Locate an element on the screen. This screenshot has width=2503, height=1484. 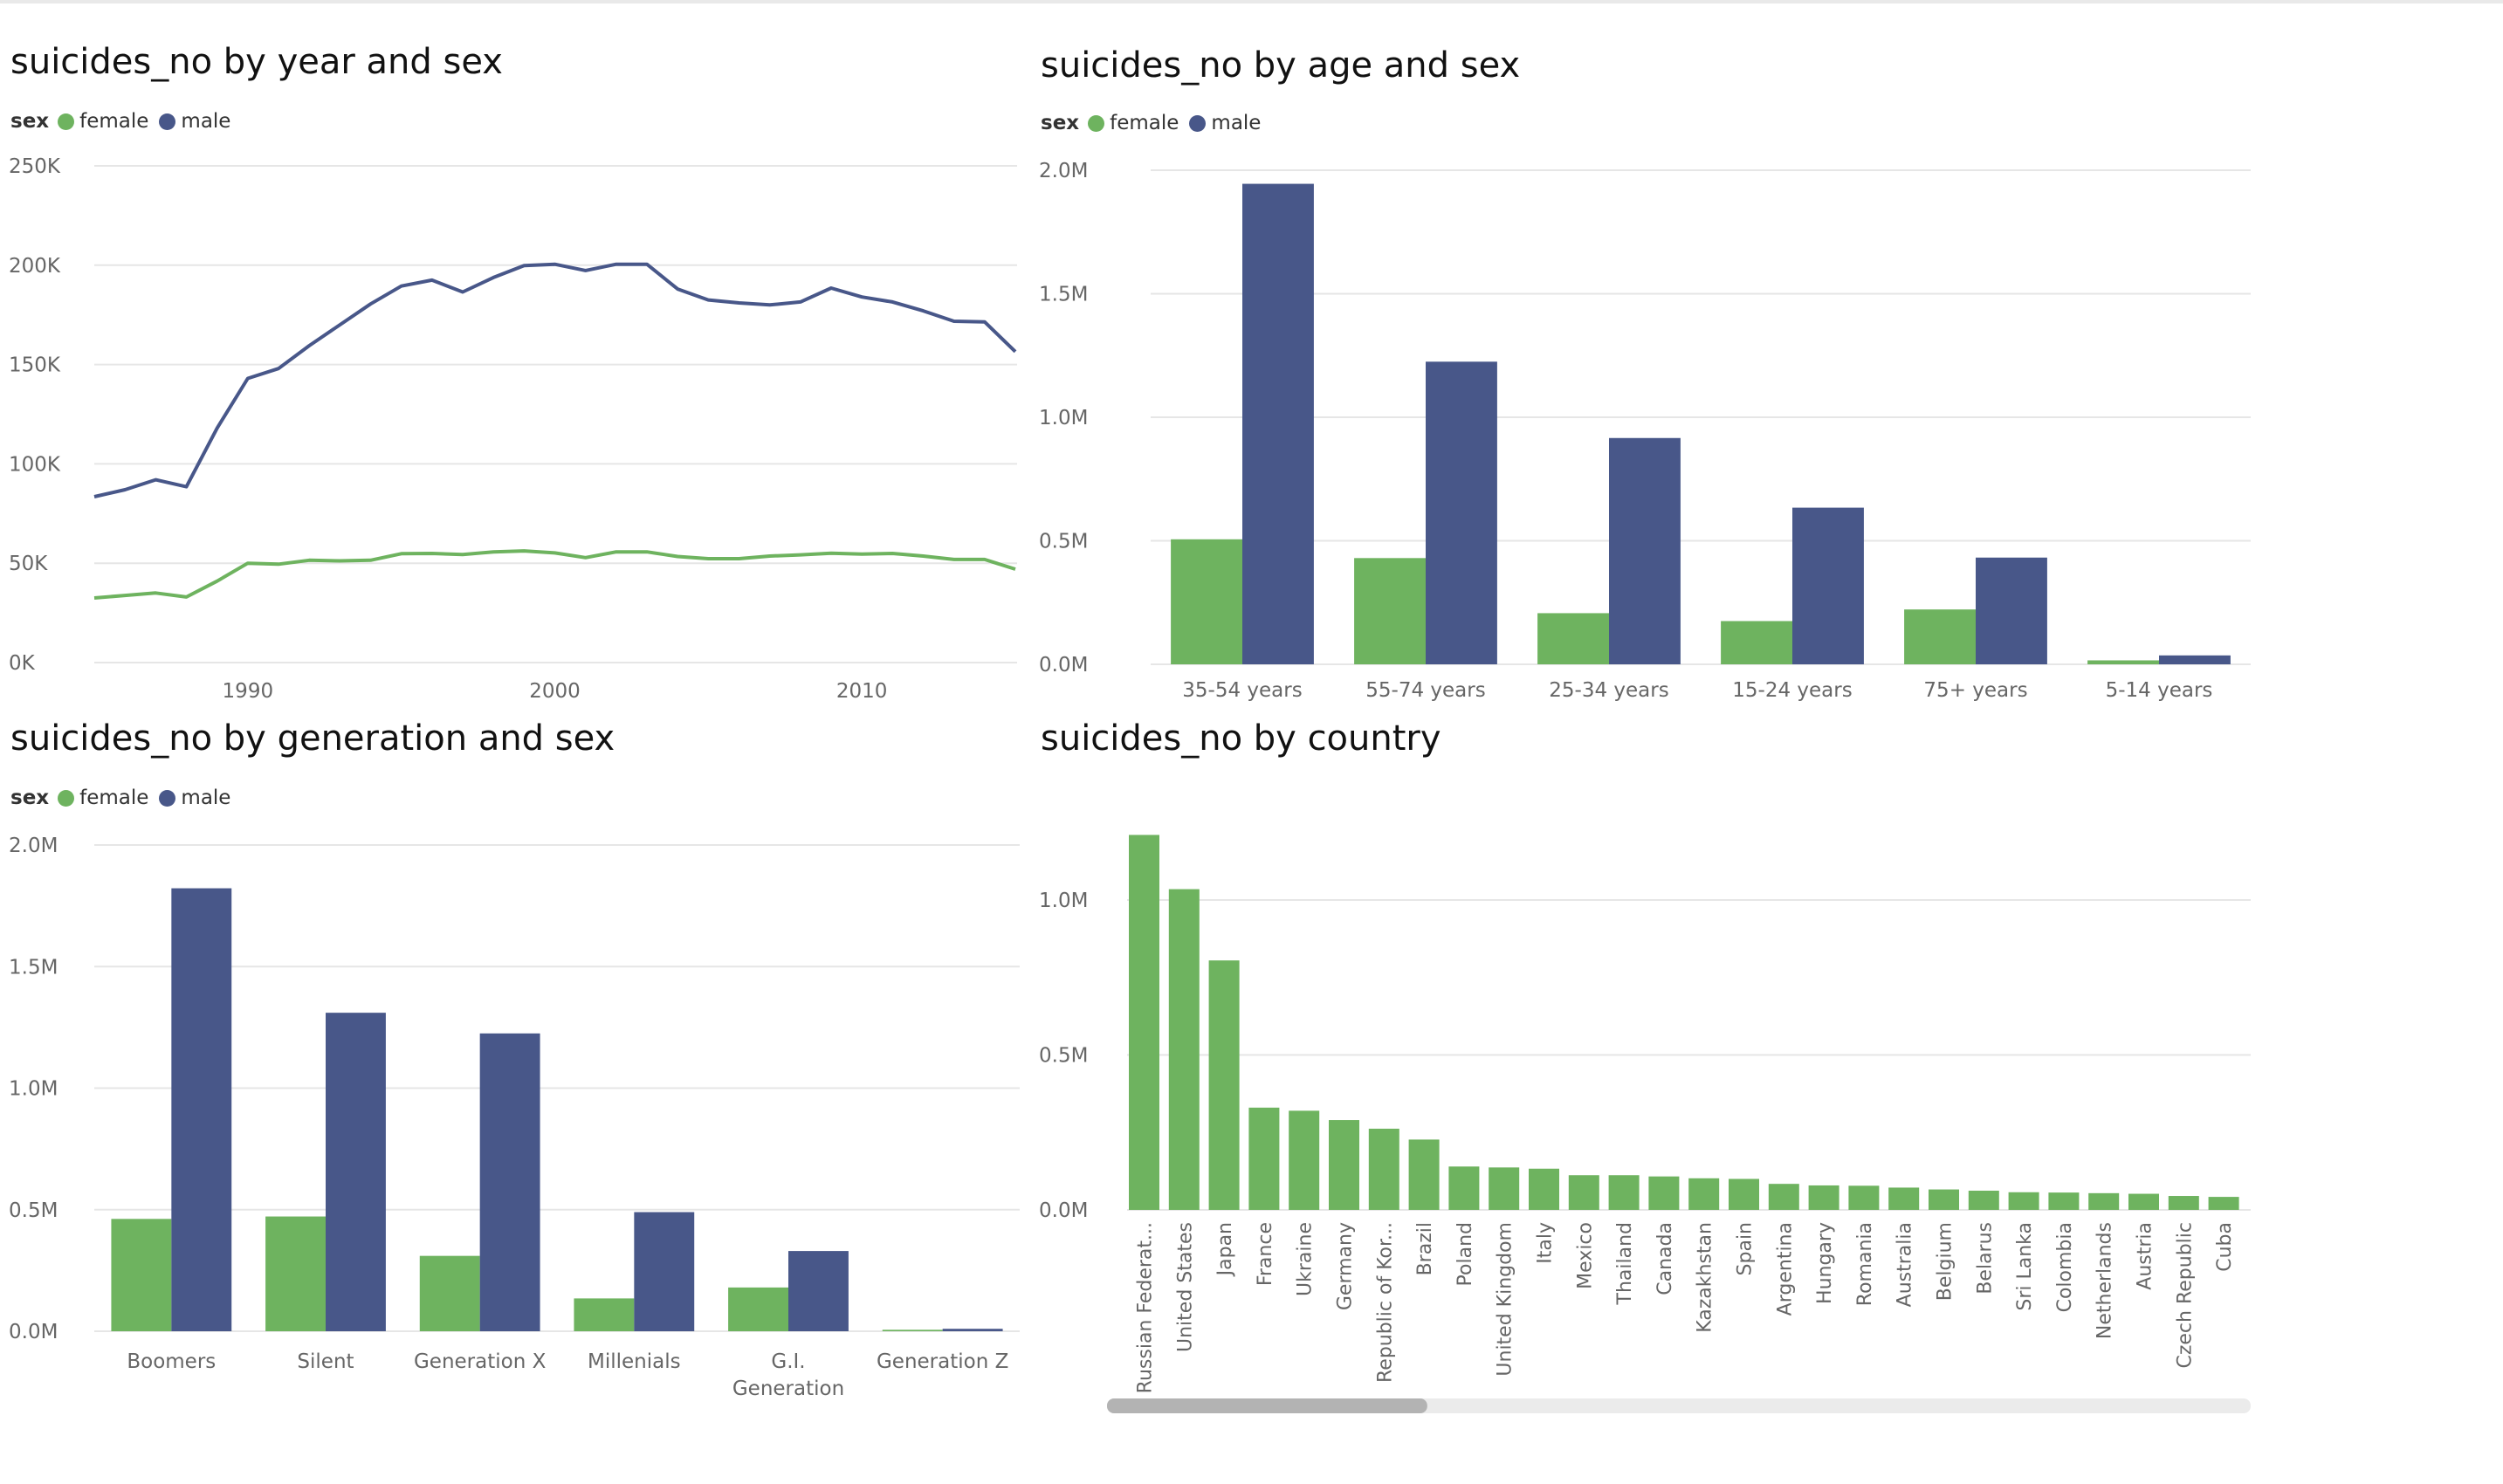
y-tick-label: 250K is located at coordinates (35, 166).